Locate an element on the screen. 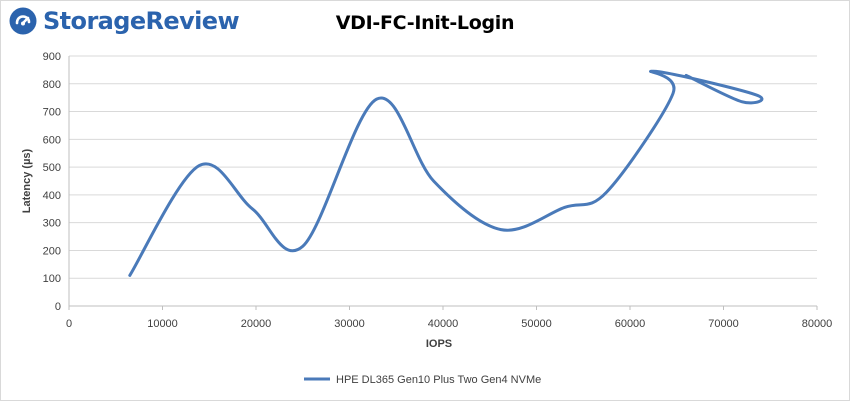 The width and height of the screenshot is (850, 401). y-axis-label: Latency (µs) is located at coordinates (27, 180).